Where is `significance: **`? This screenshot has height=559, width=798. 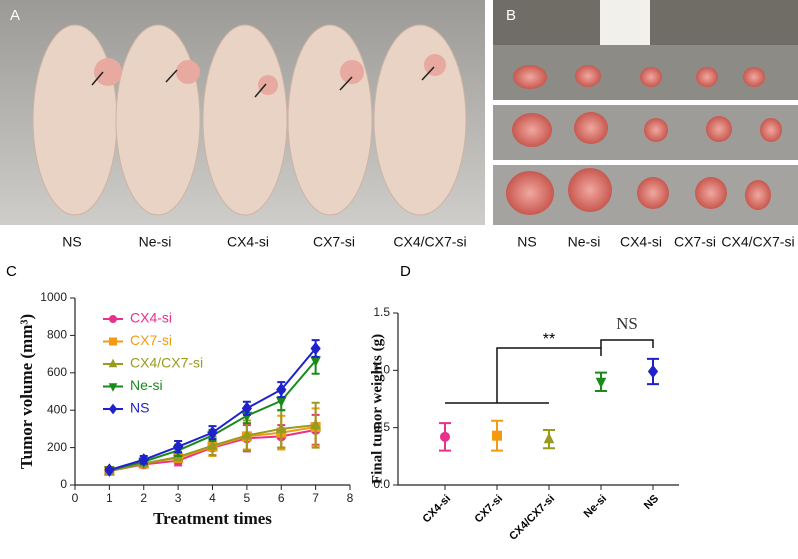 significance: ** is located at coordinates (549, 339).